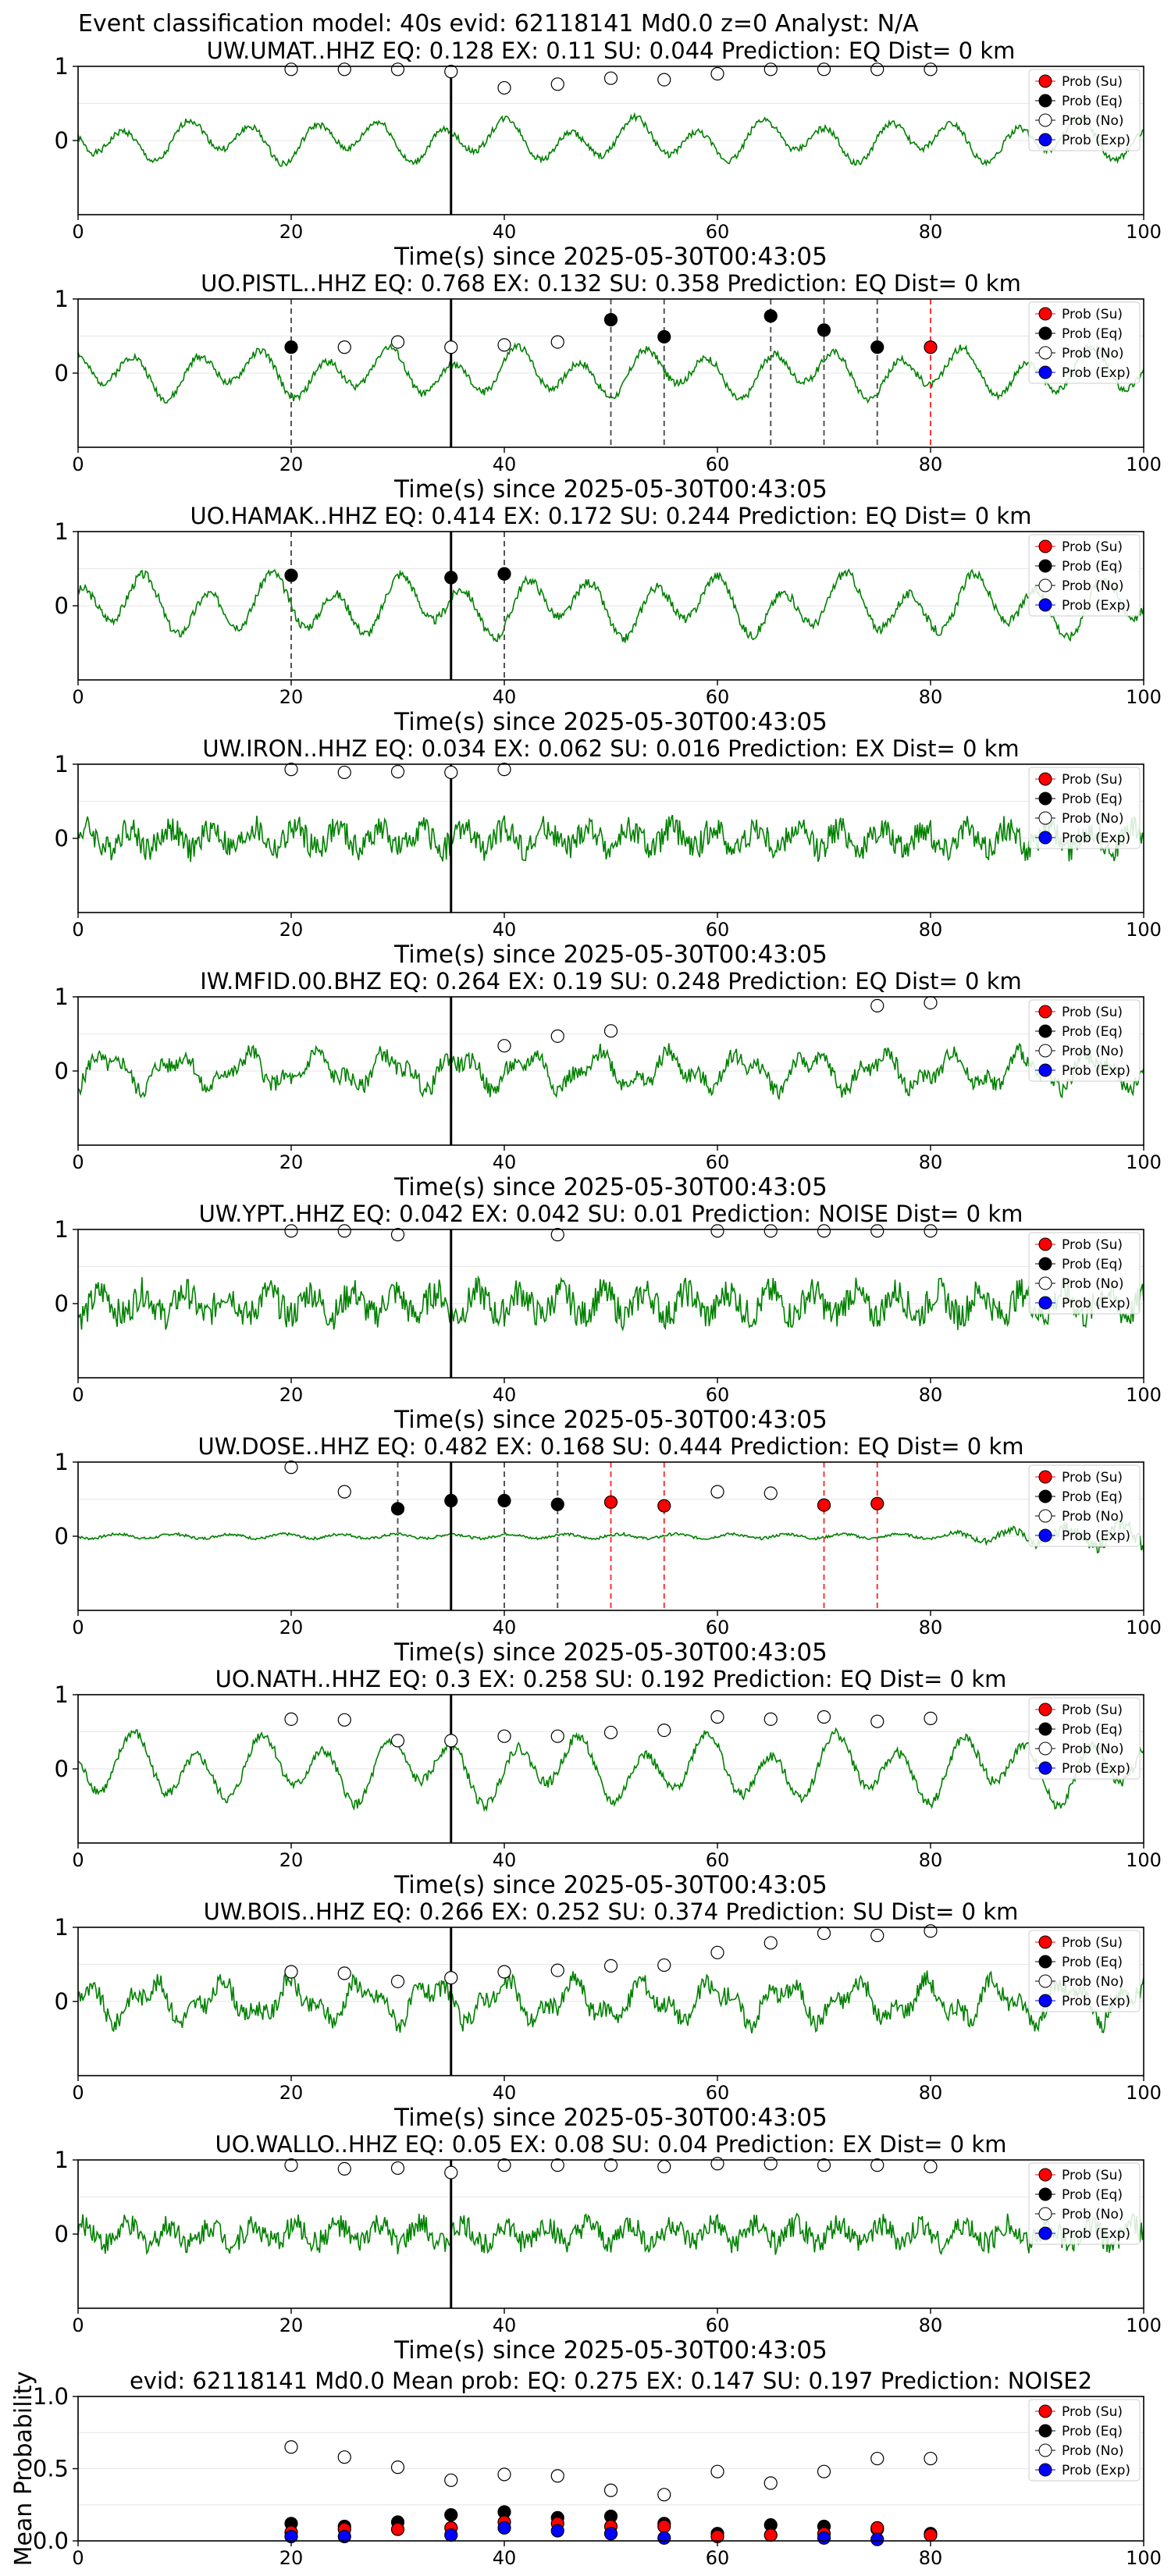 The height and width of the screenshot is (2576, 1171). What do you see at coordinates (1045, 2214) in the screenshot?
I see `legend-marker-no` at bounding box center [1045, 2214].